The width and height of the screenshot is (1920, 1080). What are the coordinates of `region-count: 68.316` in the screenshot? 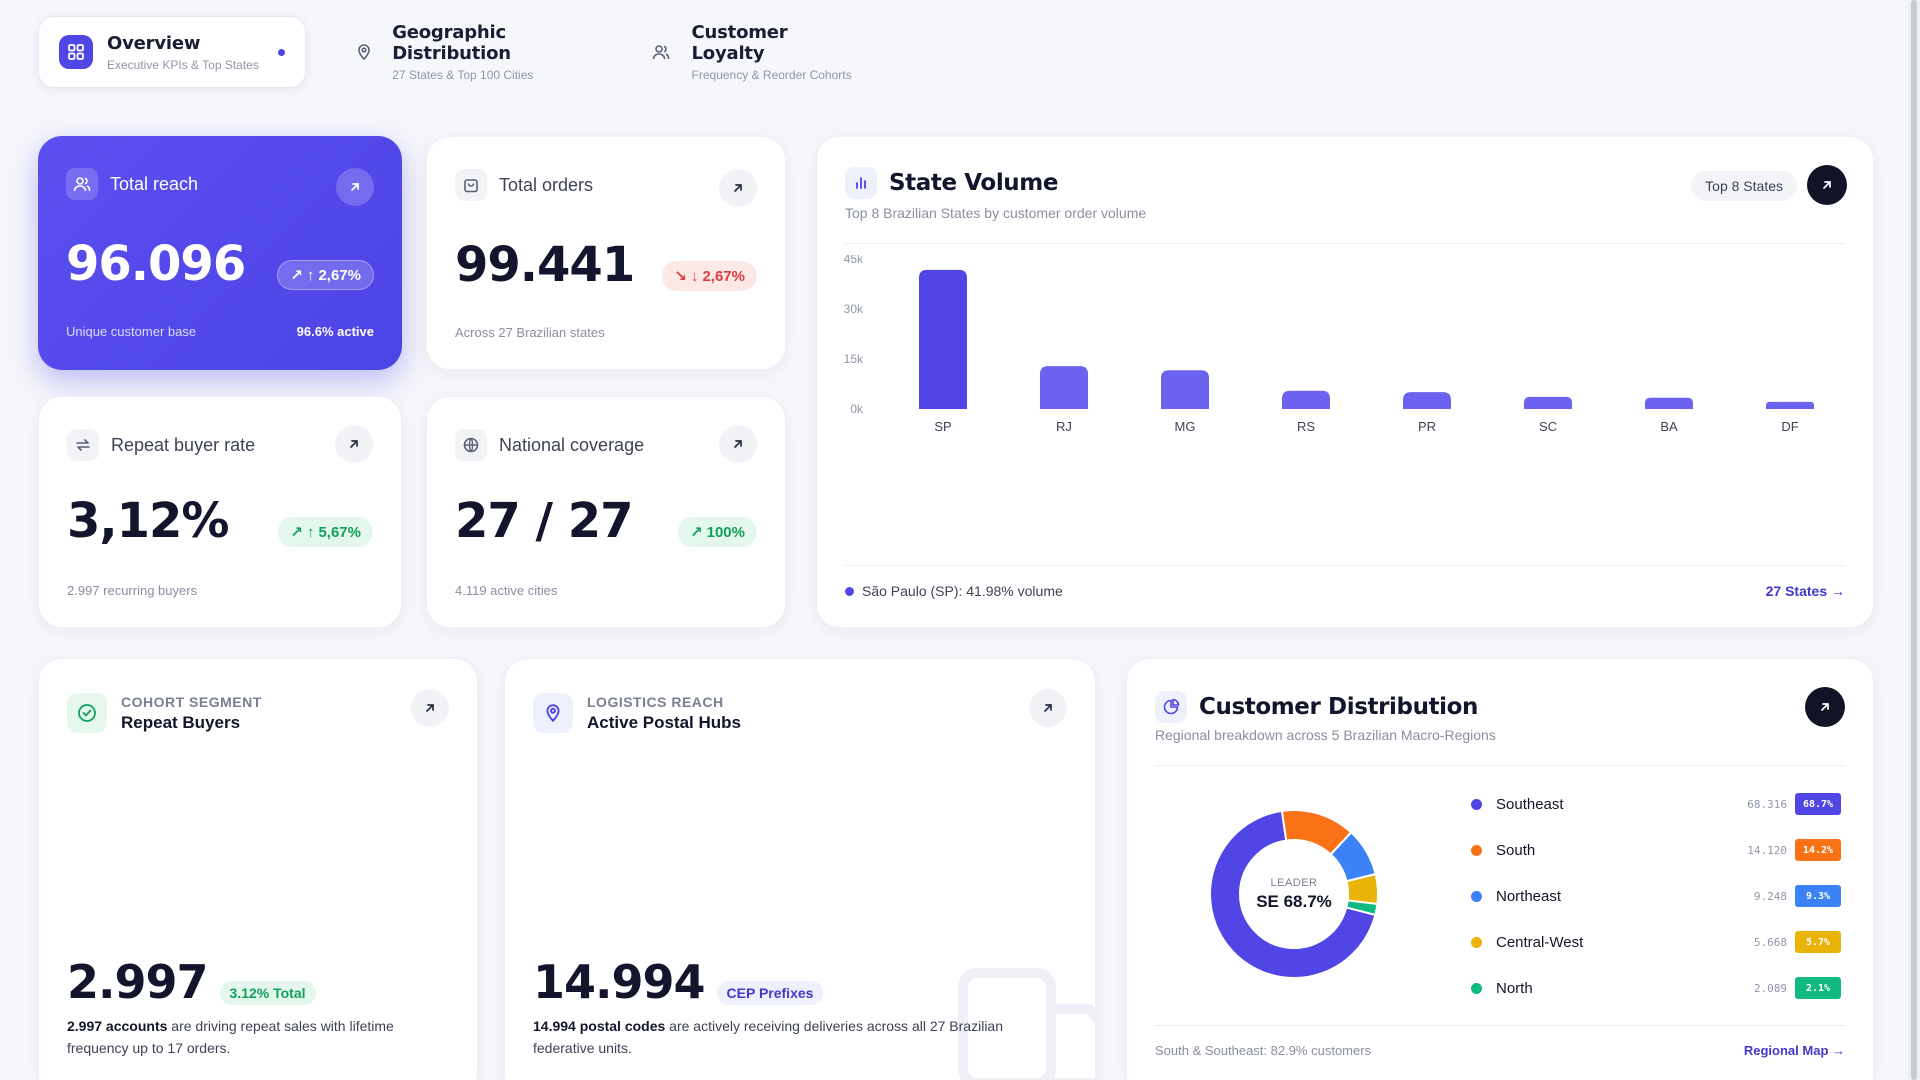 It's located at (1767, 804).